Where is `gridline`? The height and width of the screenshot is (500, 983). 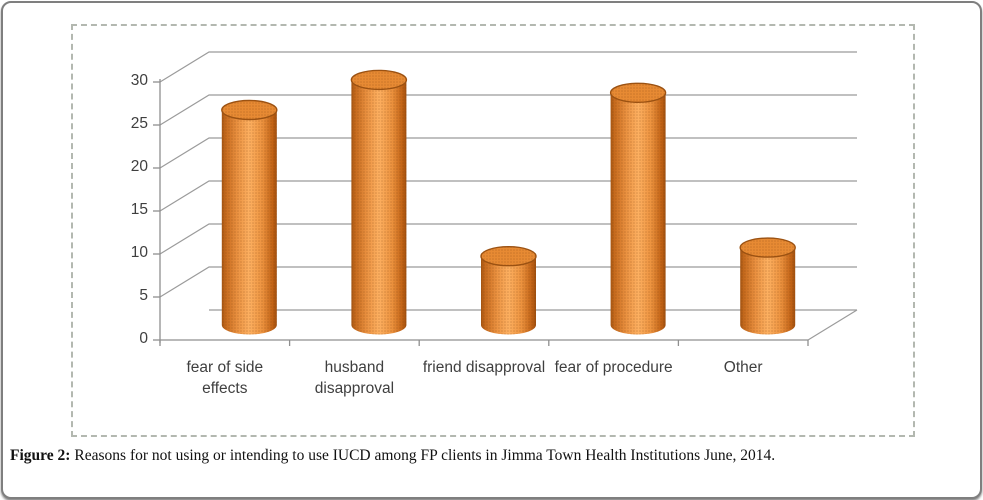 gridline is located at coordinates (508, 67).